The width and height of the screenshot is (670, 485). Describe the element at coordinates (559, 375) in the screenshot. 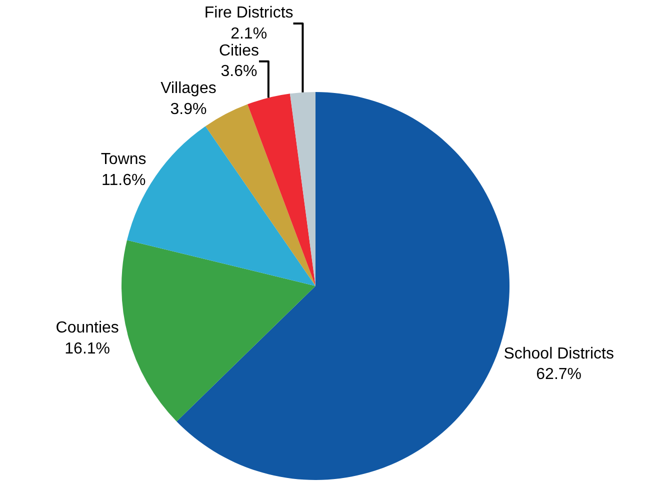

I see `data-label: 62.7%` at that location.